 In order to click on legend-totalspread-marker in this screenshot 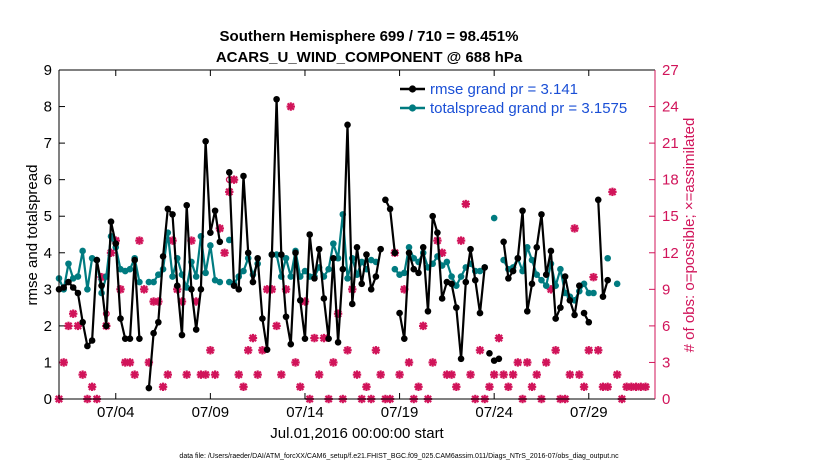, I will do `click(412, 108)`.